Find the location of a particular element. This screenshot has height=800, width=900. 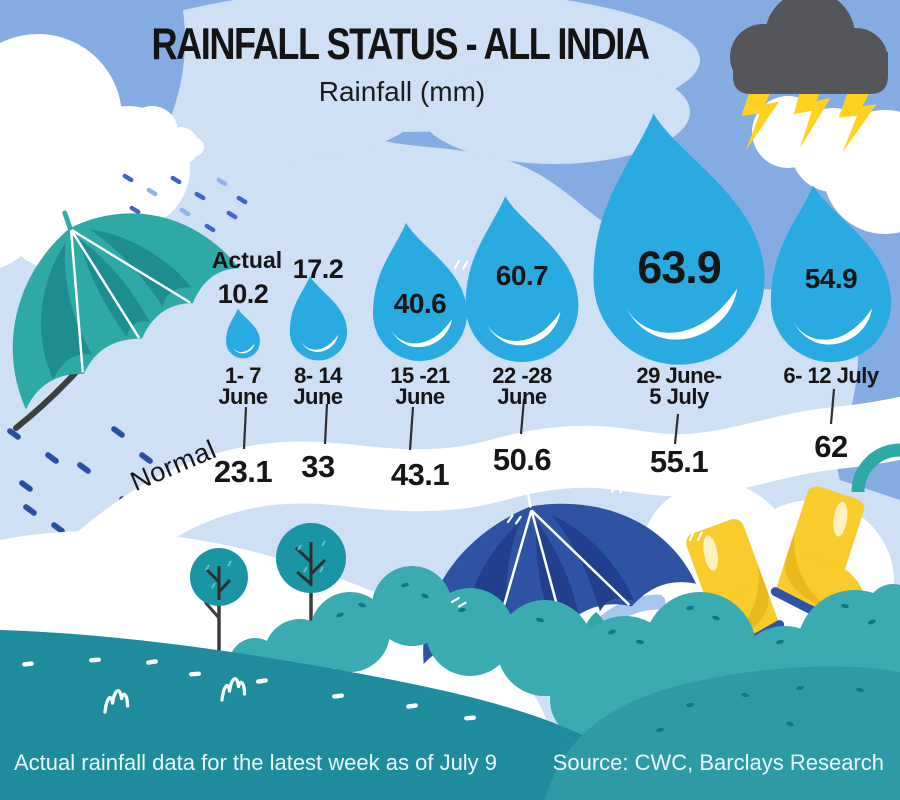

actual-value: 54.9 is located at coordinates (831, 278).